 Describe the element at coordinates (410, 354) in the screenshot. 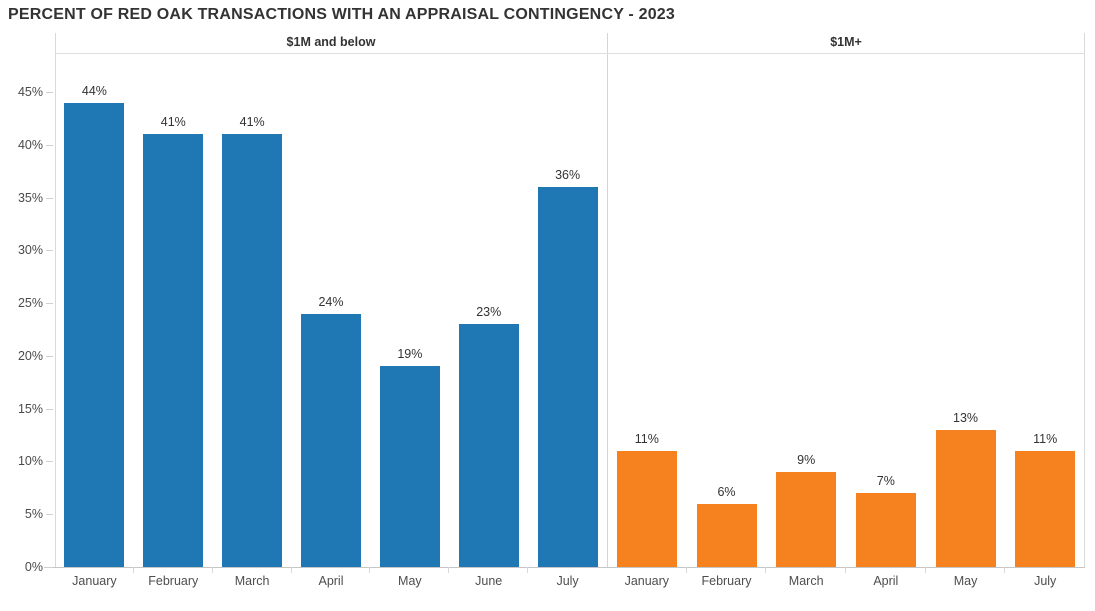

I see `bar-value-label: 19%` at that location.